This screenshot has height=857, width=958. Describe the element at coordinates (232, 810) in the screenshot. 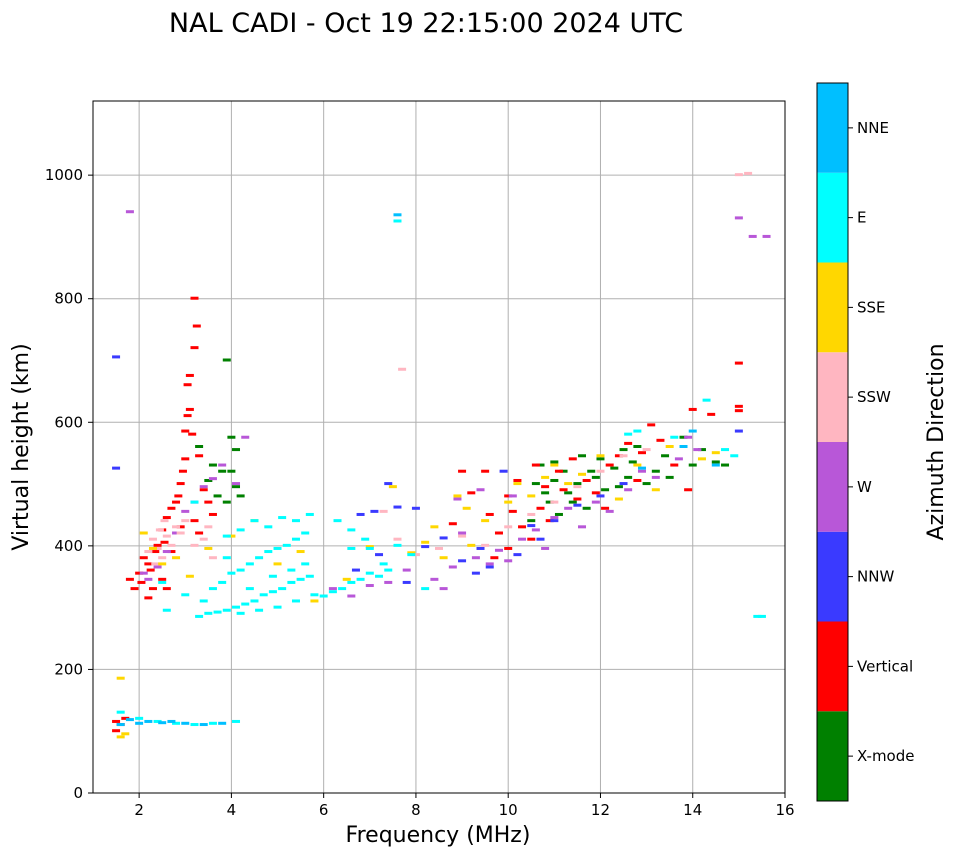

I see `x-tick-label: 4` at that location.